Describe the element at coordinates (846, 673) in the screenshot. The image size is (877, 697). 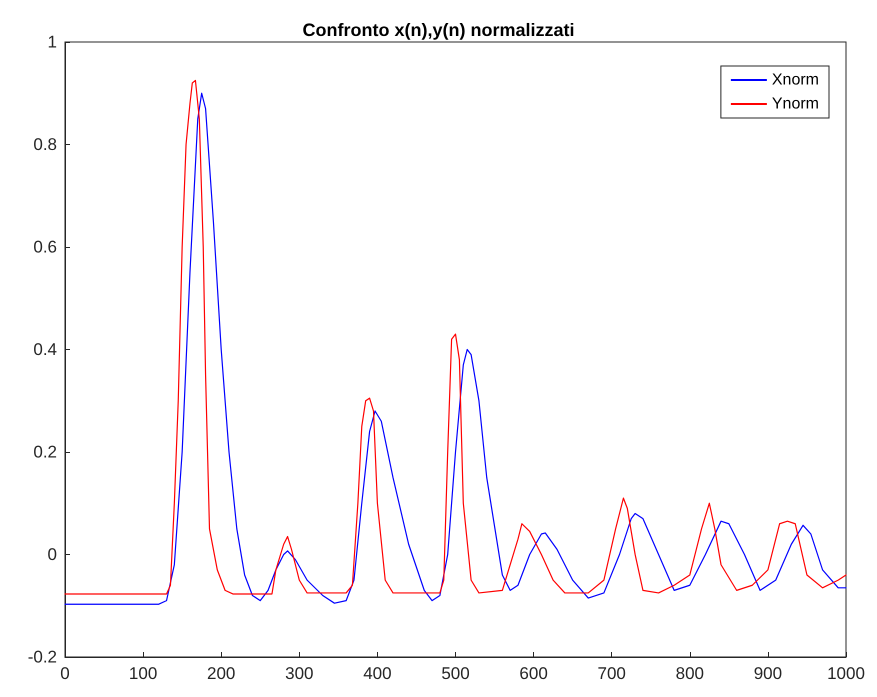
I see `x-tick-label: 1000` at that location.